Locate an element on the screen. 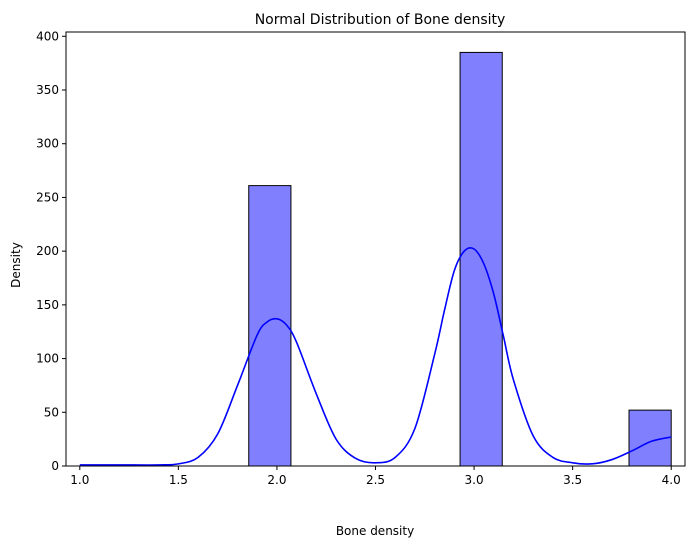  x-tick-label: 2.5 is located at coordinates (375, 480).